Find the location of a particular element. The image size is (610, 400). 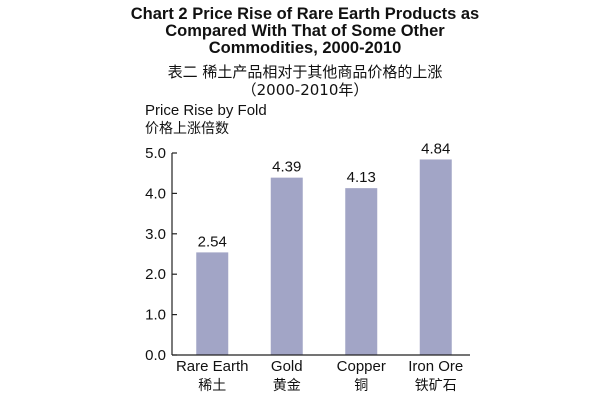

bar-value-label: 4.84 is located at coordinates (435, 148).